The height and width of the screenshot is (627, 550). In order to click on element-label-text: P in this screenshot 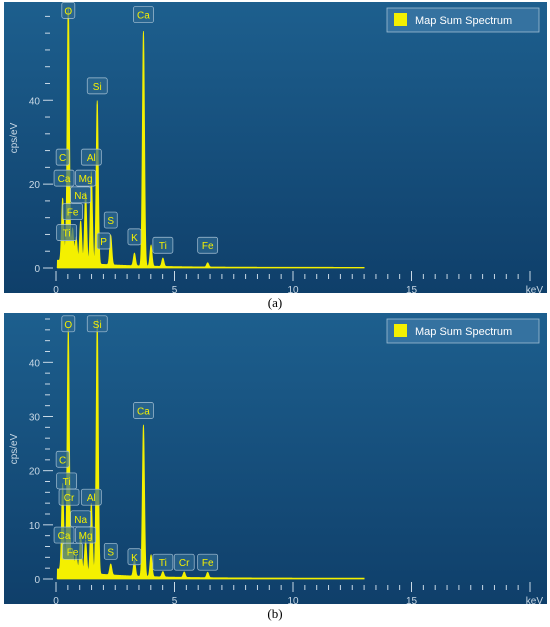, I will do `click(103, 242)`.